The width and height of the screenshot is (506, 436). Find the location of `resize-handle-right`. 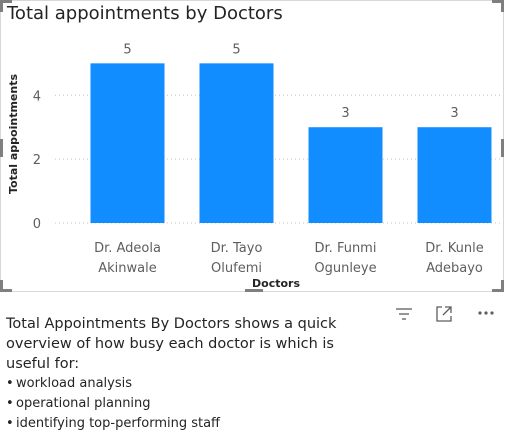

resize-handle-right is located at coordinates (502, 148).